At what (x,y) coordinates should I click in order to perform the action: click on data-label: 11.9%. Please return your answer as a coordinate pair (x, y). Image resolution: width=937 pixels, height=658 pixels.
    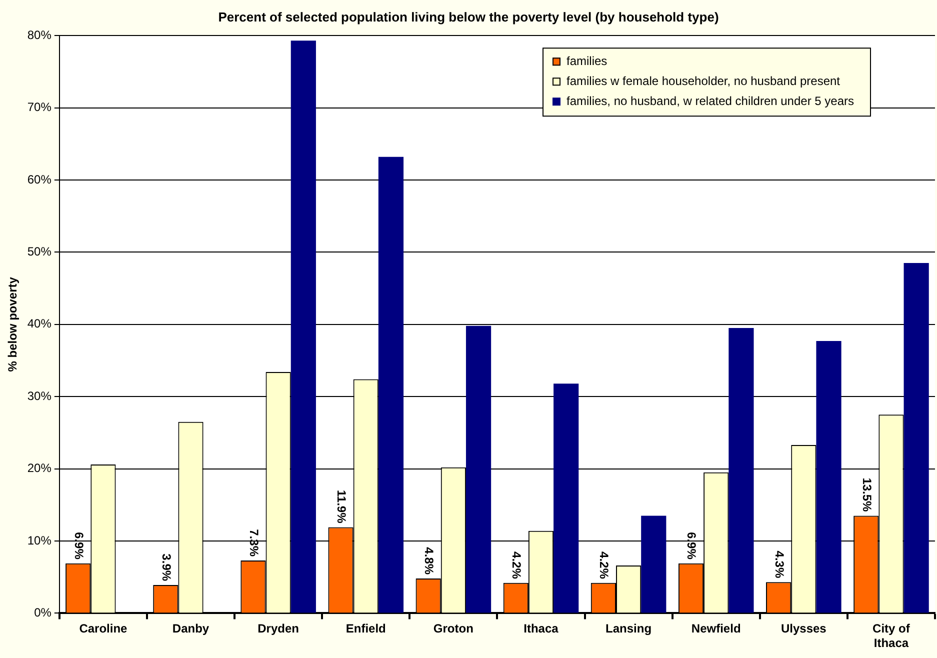
    Looking at the image, I should click on (341, 507).